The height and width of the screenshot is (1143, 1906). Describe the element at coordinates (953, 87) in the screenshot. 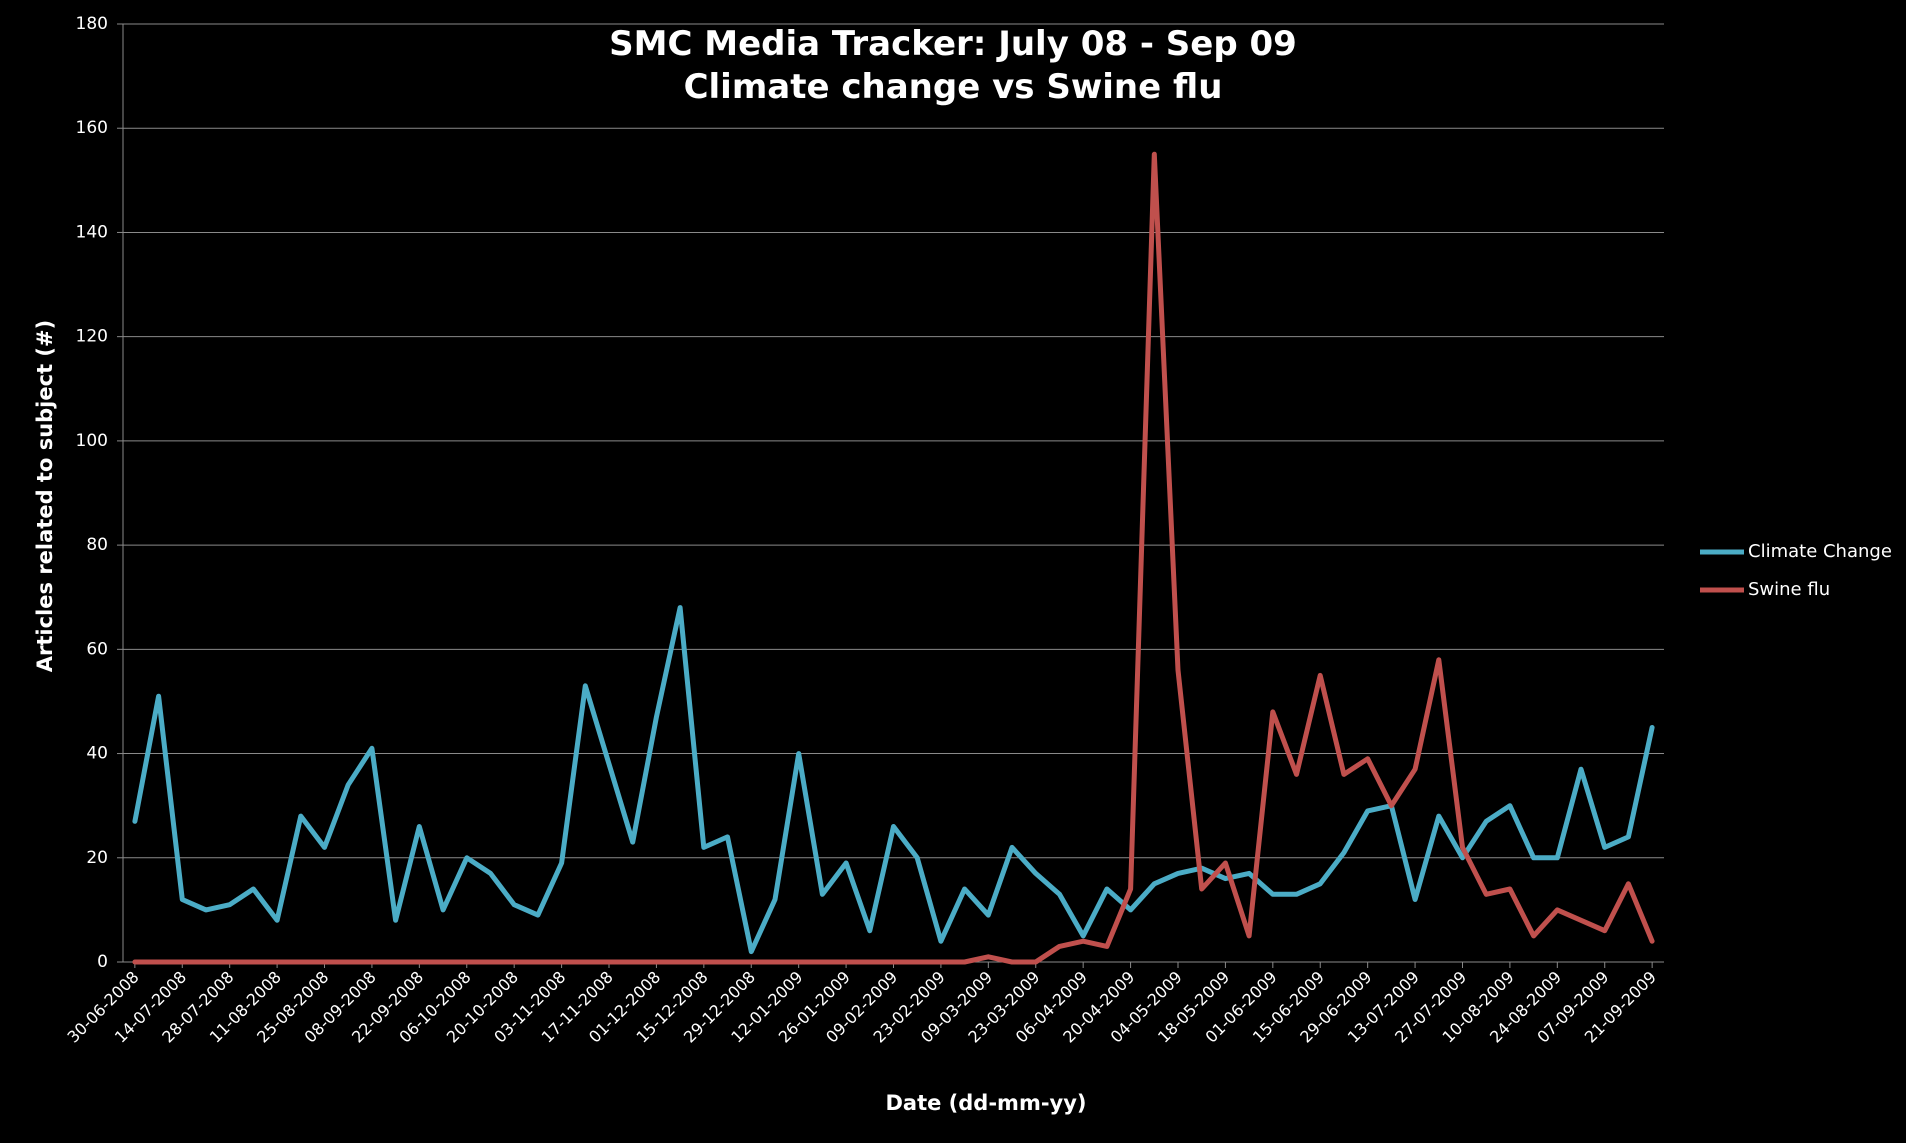

I see `chart-title-line-2: Climate change vs Swine flu` at that location.